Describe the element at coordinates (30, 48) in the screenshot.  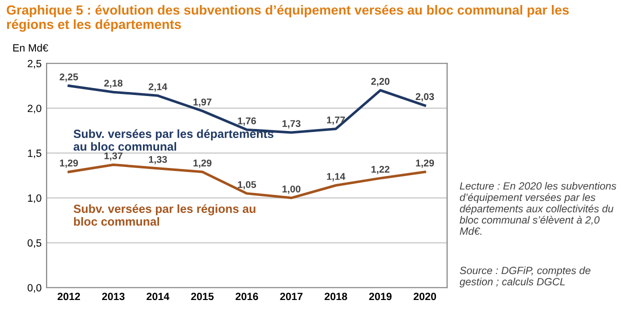
I see `y-axis-title: En Md€` at that location.